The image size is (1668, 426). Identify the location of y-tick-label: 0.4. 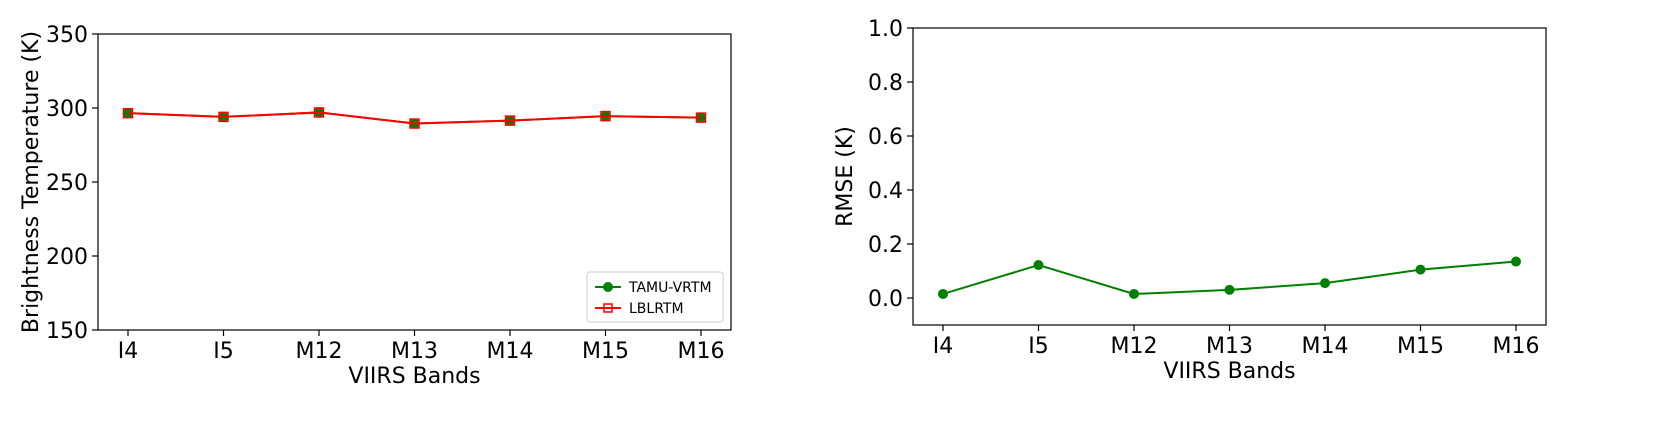
(885, 191).